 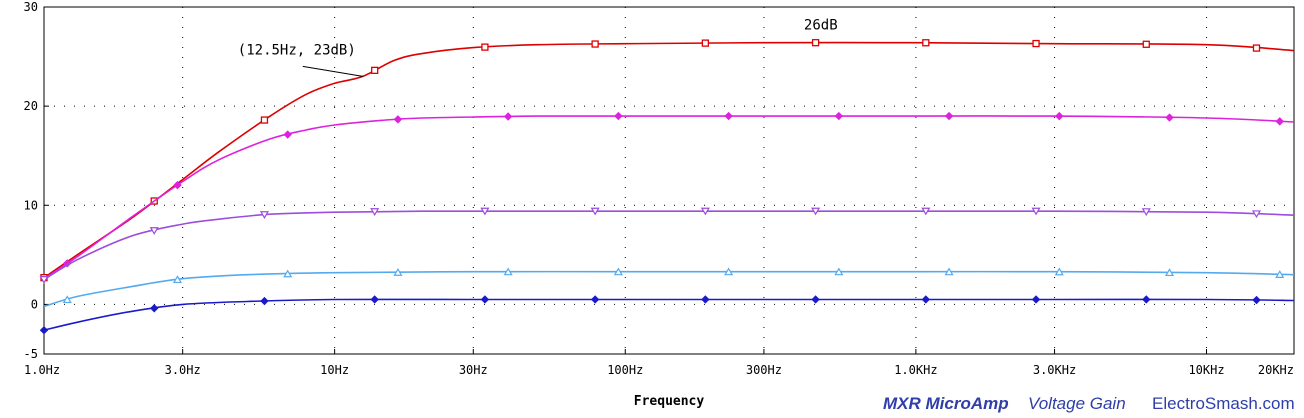 What do you see at coordinates (31, 205) in the screenshot?
I see `y-tick-label: 10` at bounding box center [31, 205].